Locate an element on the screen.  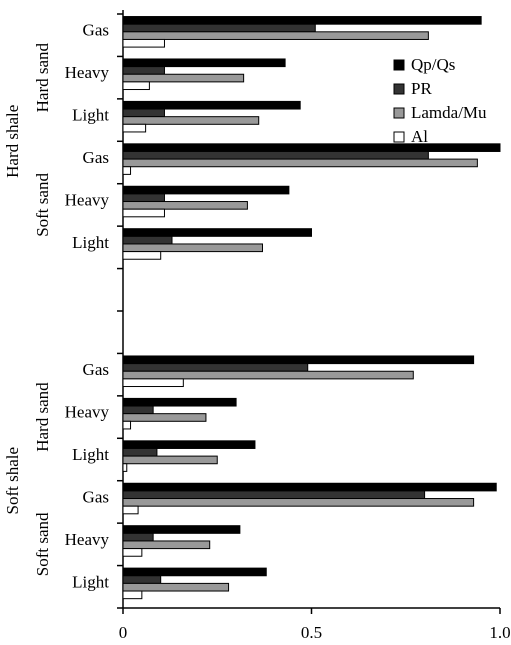
legend-label: PR is located at coordinates (421, 88).